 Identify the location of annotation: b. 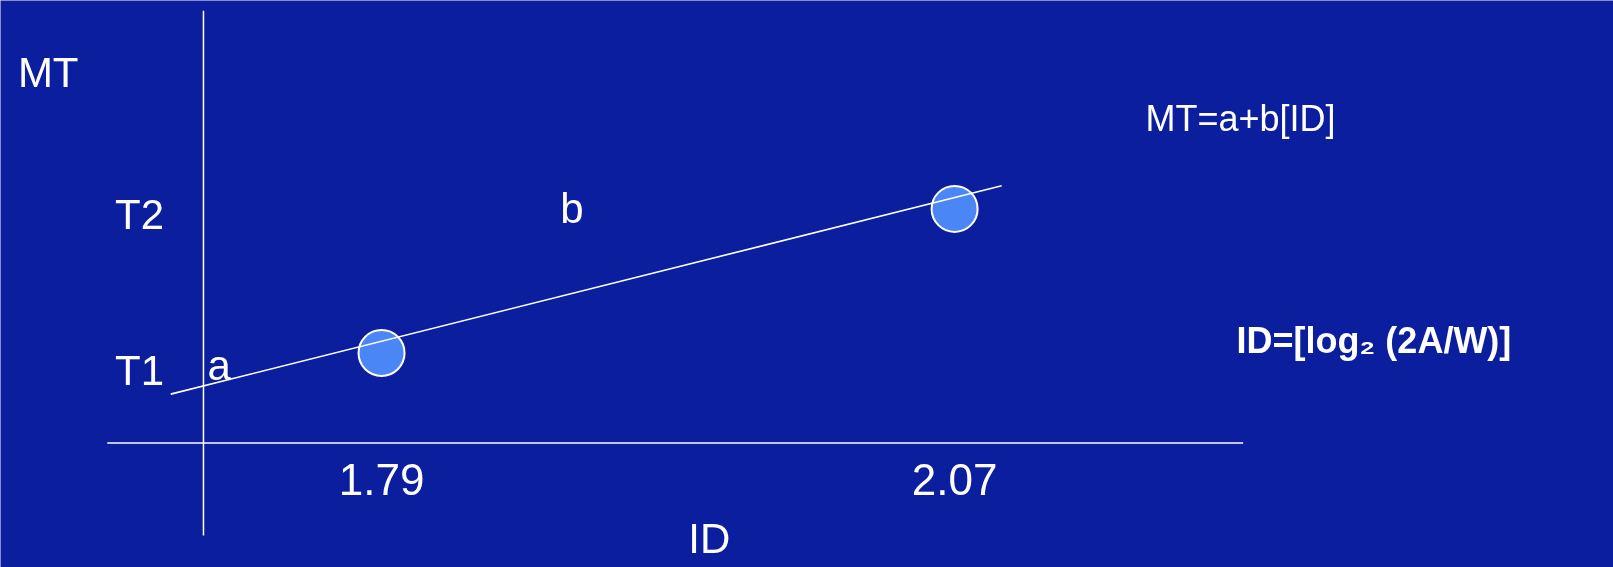
(572, 209).